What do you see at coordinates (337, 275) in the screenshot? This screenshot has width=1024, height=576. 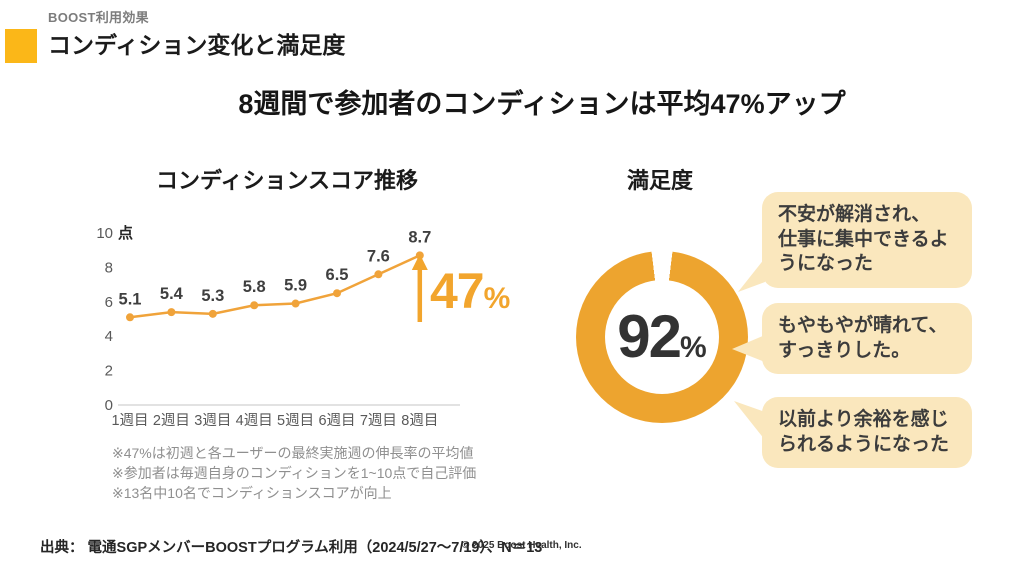 I see `data-point-label: 6.5` at bounding box center [337, 275].